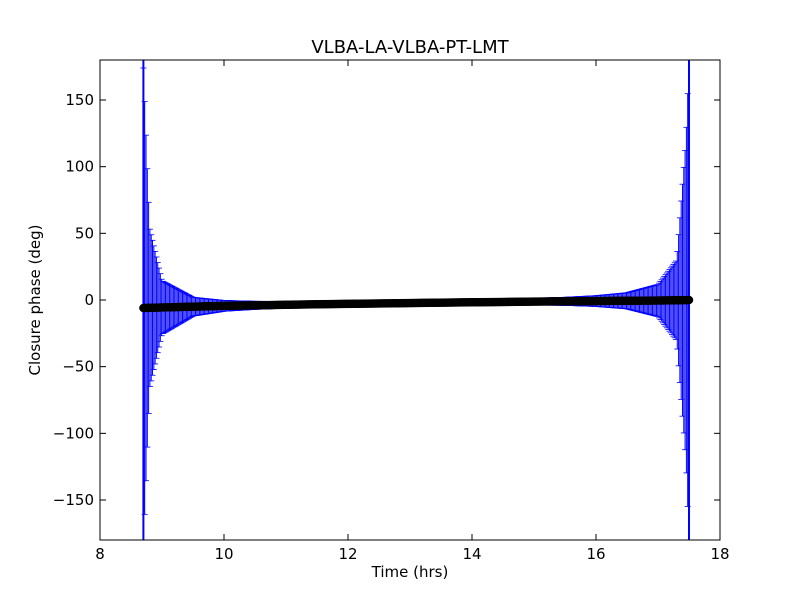 The width and height of the screenshot is (800, 604). Describe the element at coordinates (79, 100) in the screenshot. I see `y-tick-label: 150` at that location.